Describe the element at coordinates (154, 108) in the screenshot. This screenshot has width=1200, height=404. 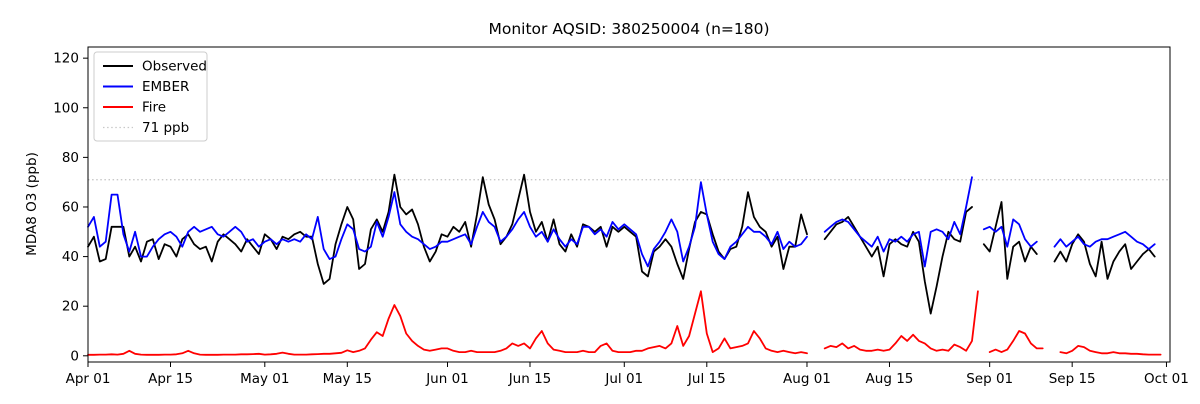
I see `legend-label-fire: Fire` at that location.